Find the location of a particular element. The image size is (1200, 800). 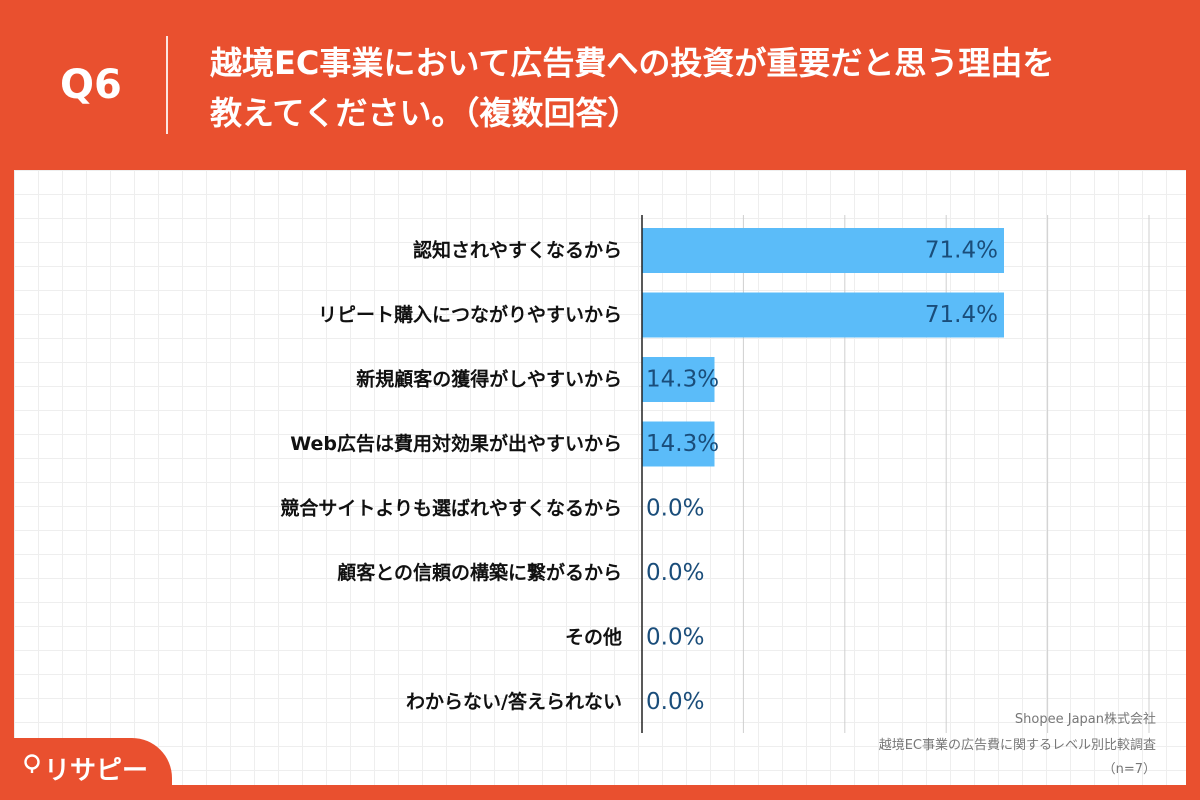

category-label: わからない/答えられない is located at coordinates (514, 701).